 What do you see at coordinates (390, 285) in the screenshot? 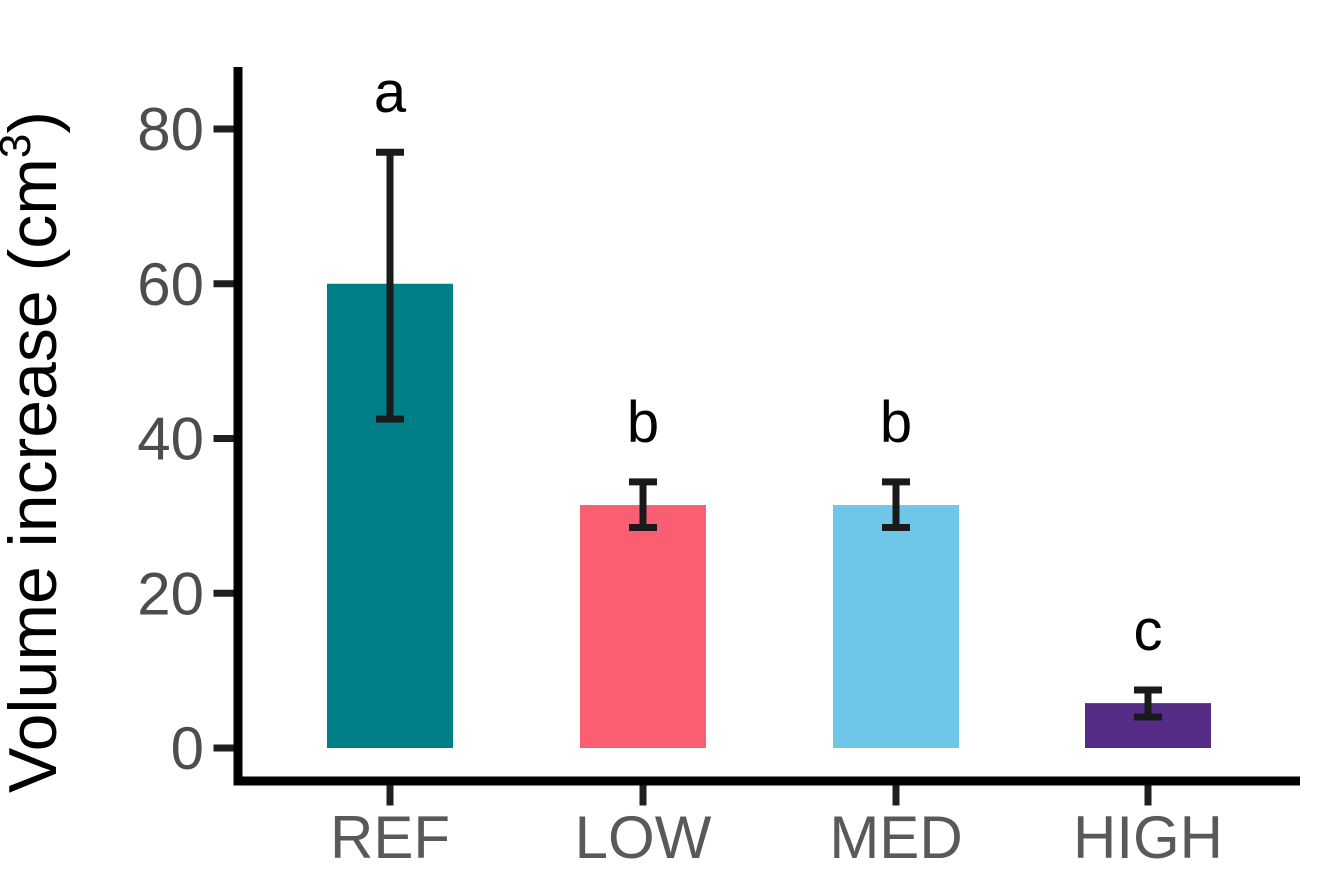
I see `error-bar-ref` at bounding box center [390, 285].